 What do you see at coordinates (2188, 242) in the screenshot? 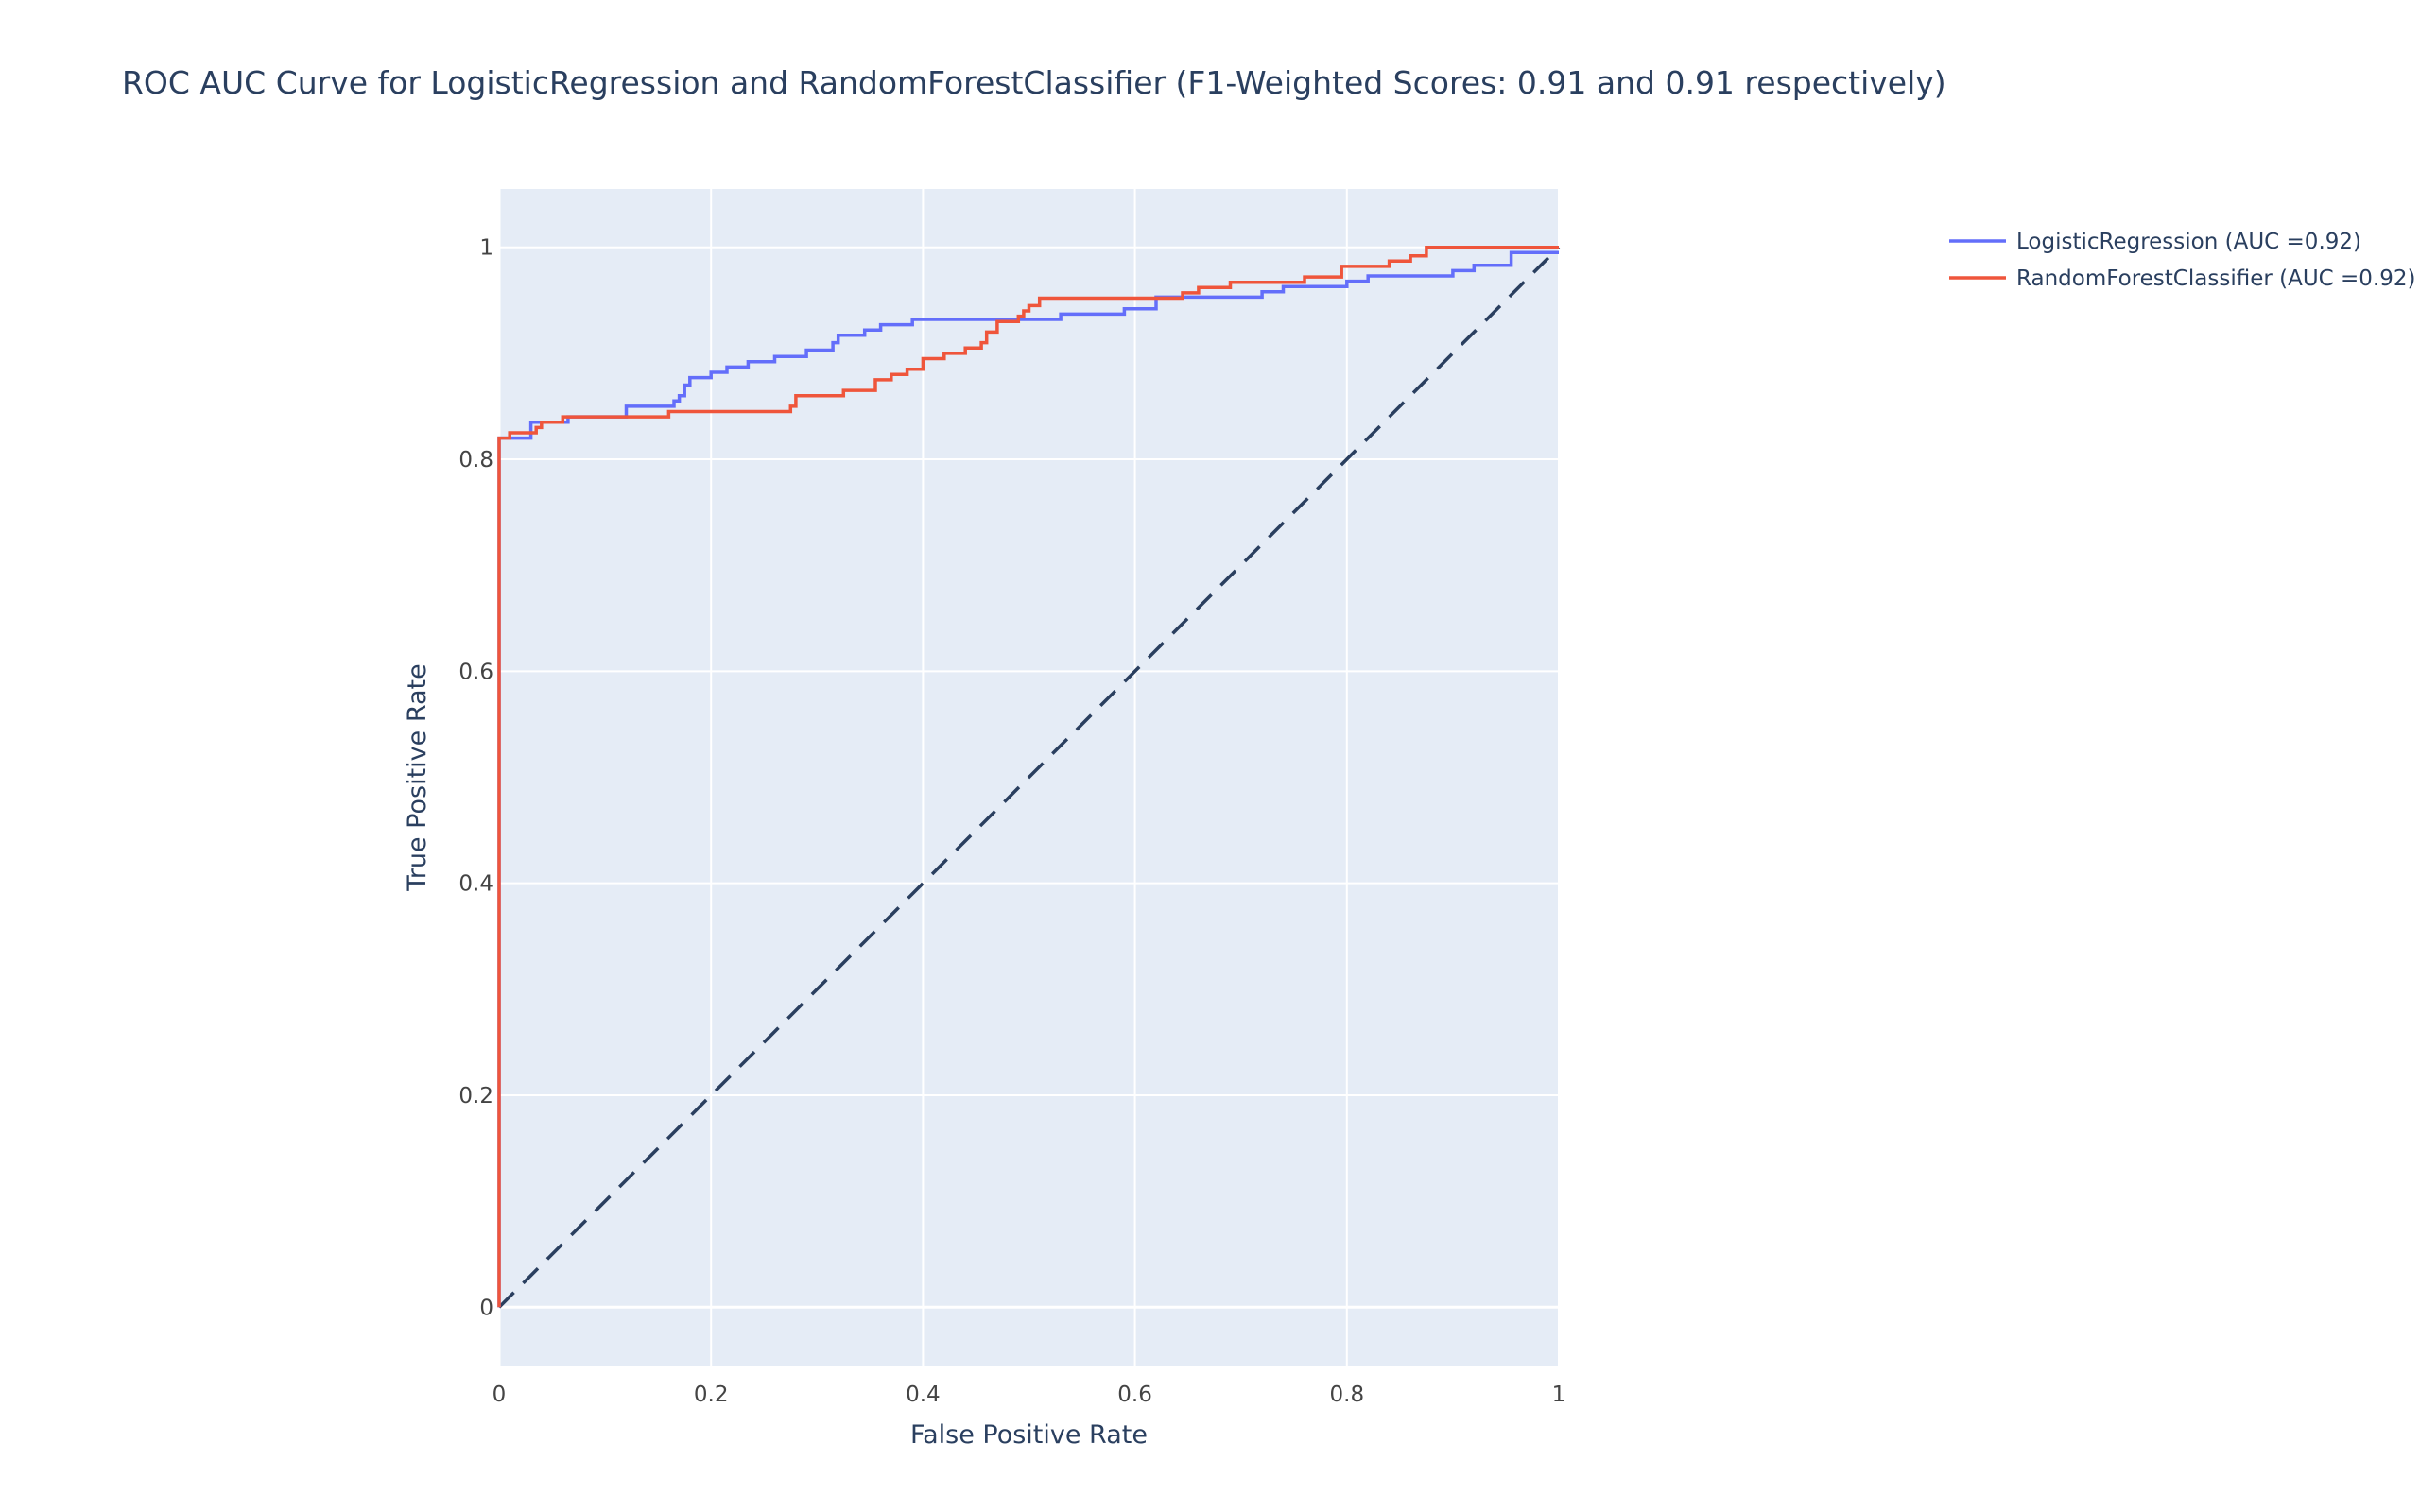
I see `legend-label: LogisticRegression (AUC =0.92)` at bounding box center [2188, 242].